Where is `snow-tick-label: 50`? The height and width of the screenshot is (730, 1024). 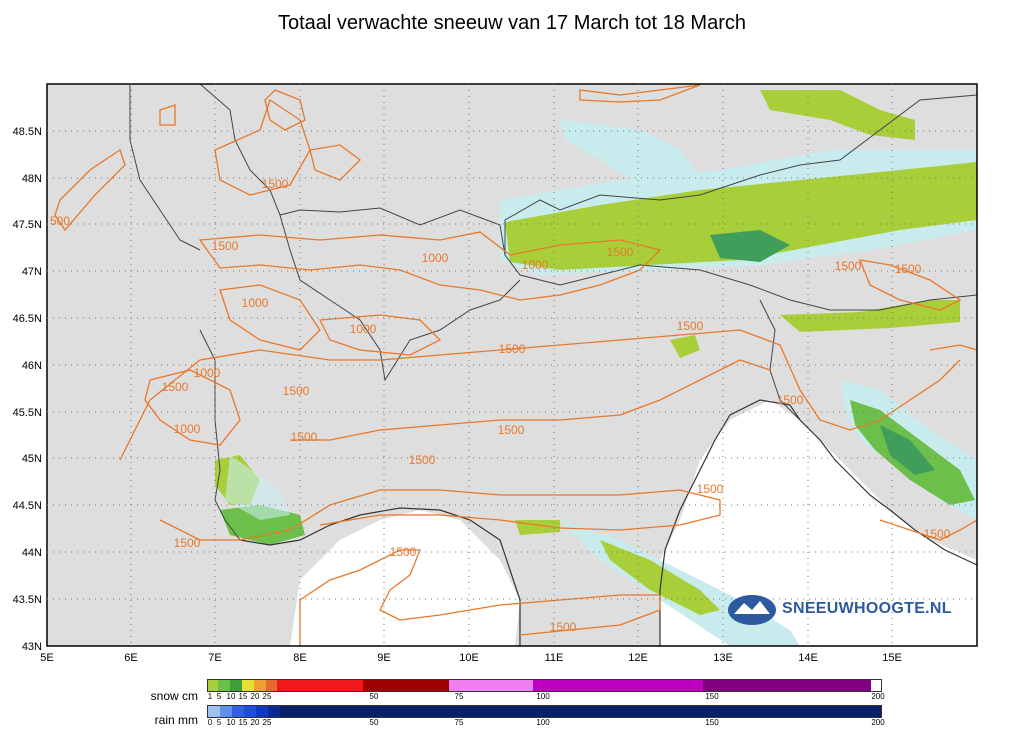
snow-tick-label: 50 is located at coordinates (374, 696).